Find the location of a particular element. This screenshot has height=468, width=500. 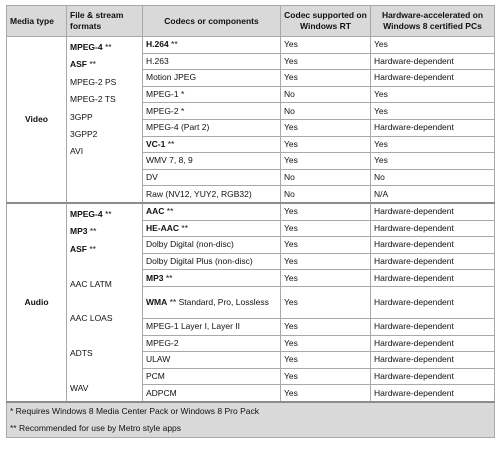

video-table-row: WMV 7, 8, 9 Yes Yes is located at coordinates (251, 161).